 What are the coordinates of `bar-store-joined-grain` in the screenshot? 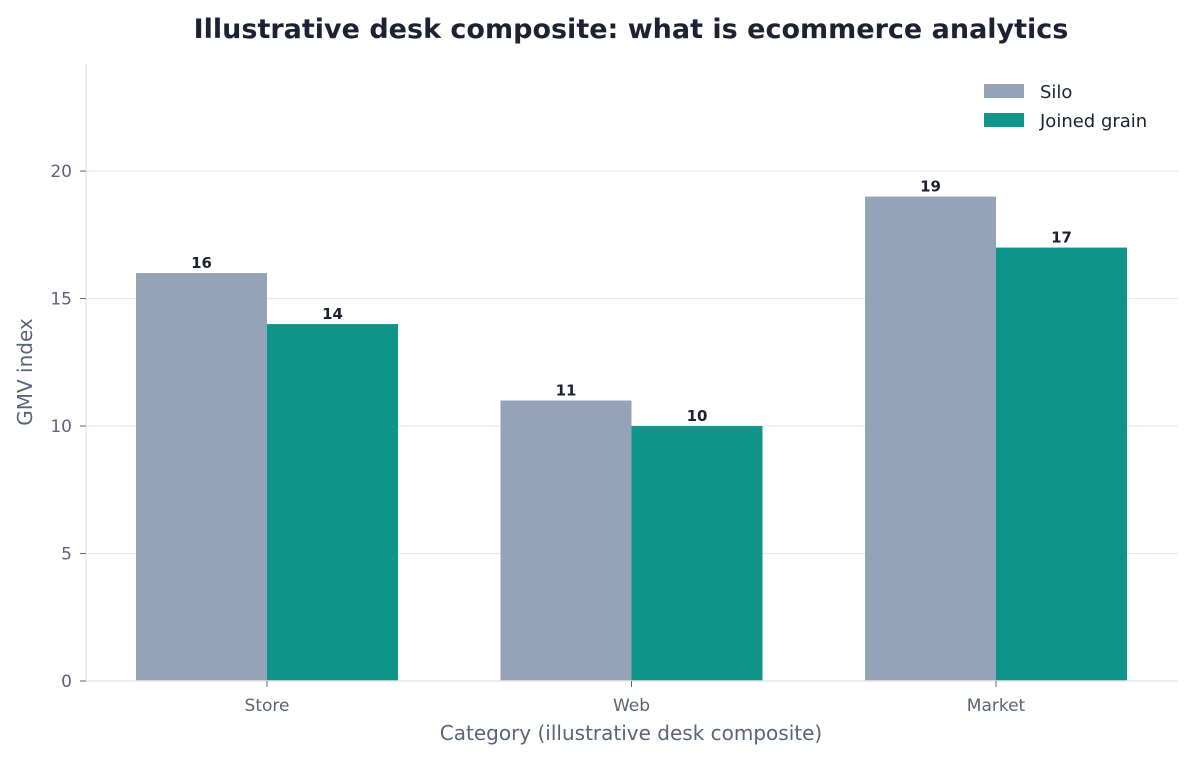 It's located at (332, 502).